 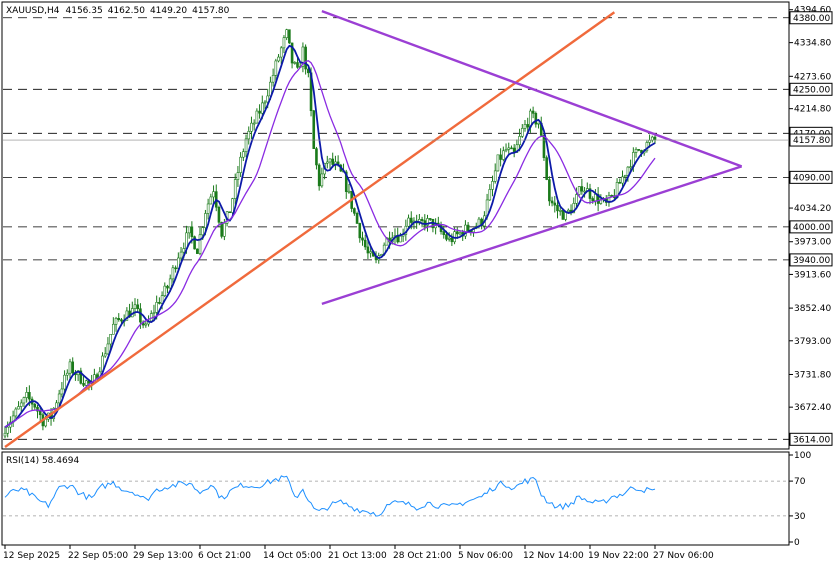 I want to click on rsi-tick-label: 30, so click(x=800, y=517).